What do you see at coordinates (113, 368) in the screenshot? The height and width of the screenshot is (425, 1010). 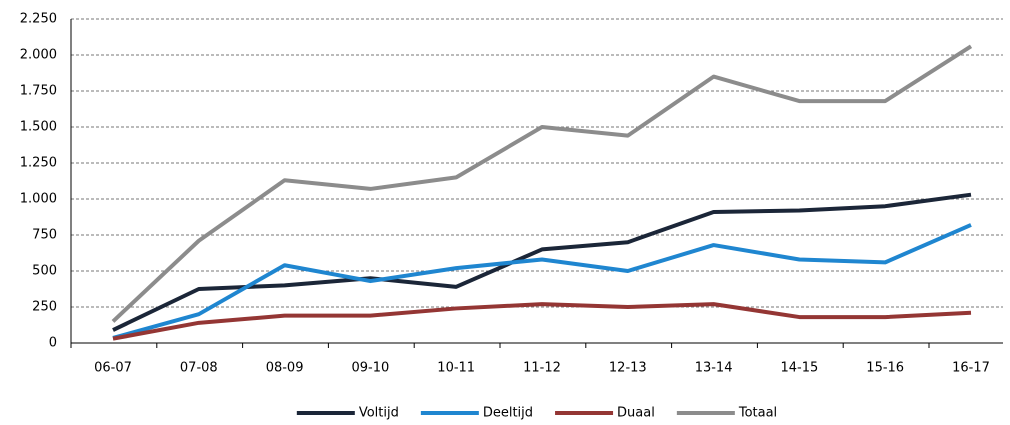 I see `x-tick-label: 06-07` at bounding box center [113, 368].